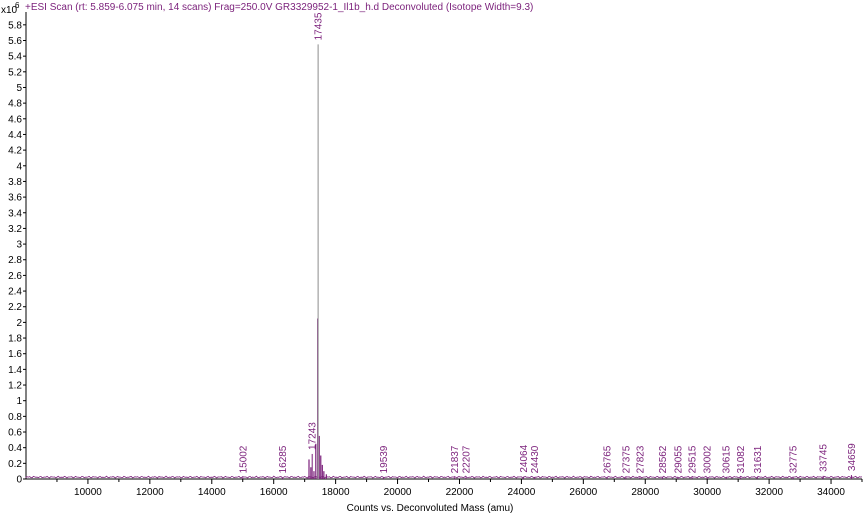 Image resolution: width=865 pixels, height=521 pixels. I want to click on peak-label: 17243, so click(313, 436).